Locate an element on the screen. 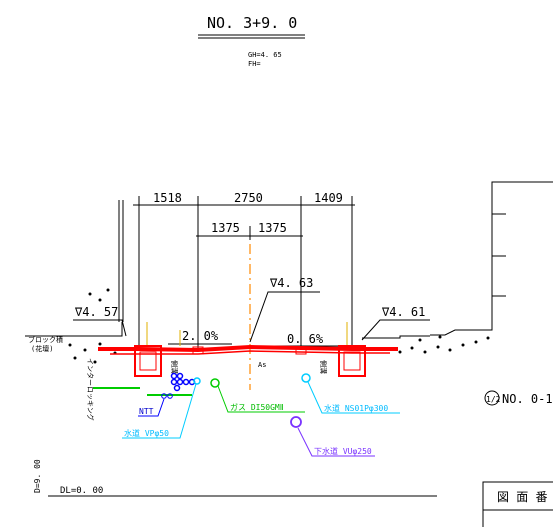 This screenshot has width=553, height=527. ntt-label: NTT is located at coordinates (146, 411).